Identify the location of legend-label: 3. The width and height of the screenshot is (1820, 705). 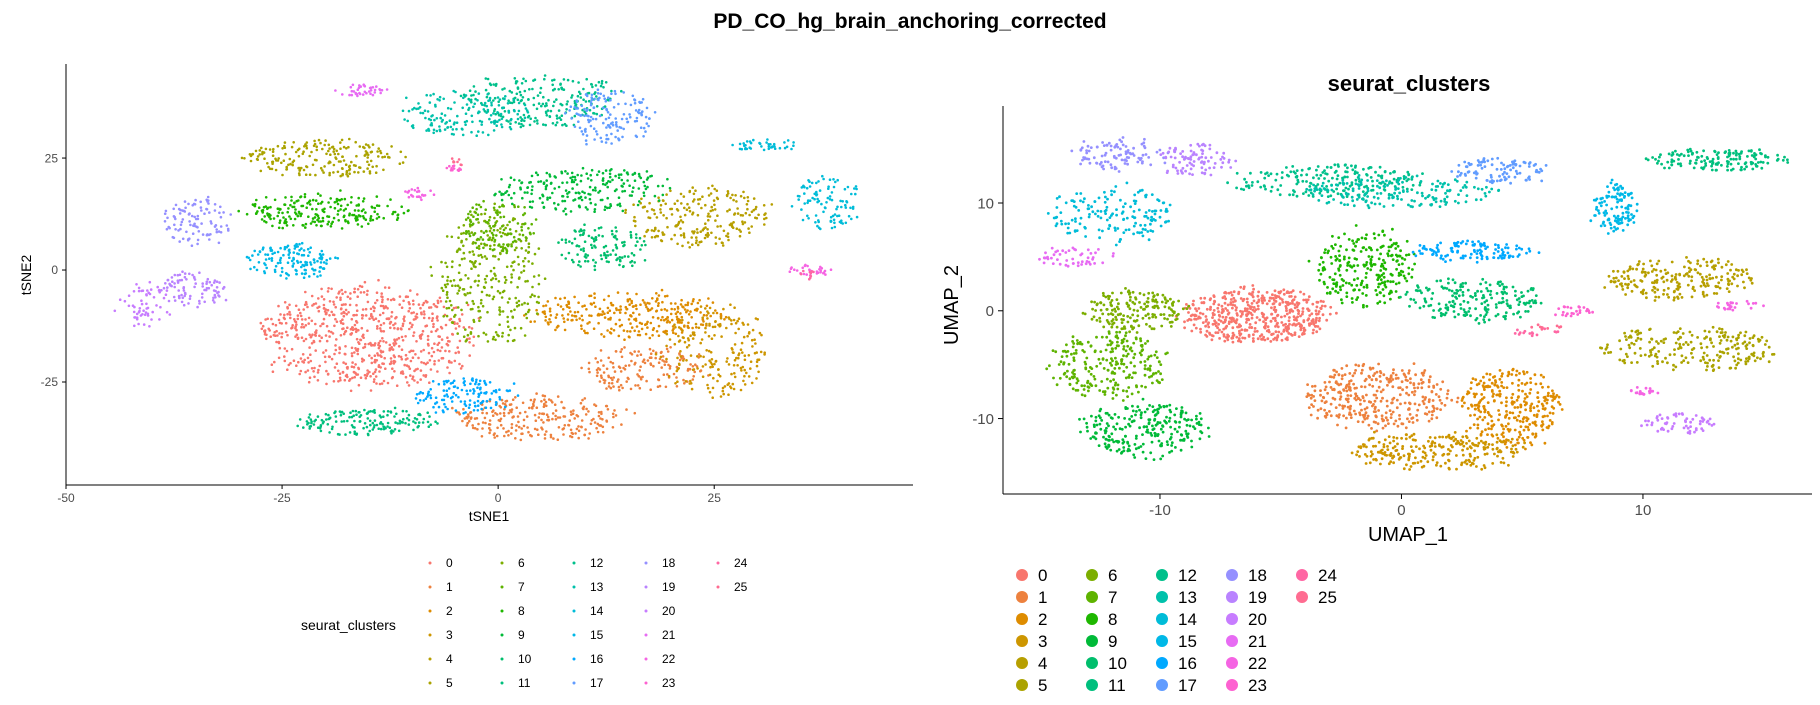
(449, 635).